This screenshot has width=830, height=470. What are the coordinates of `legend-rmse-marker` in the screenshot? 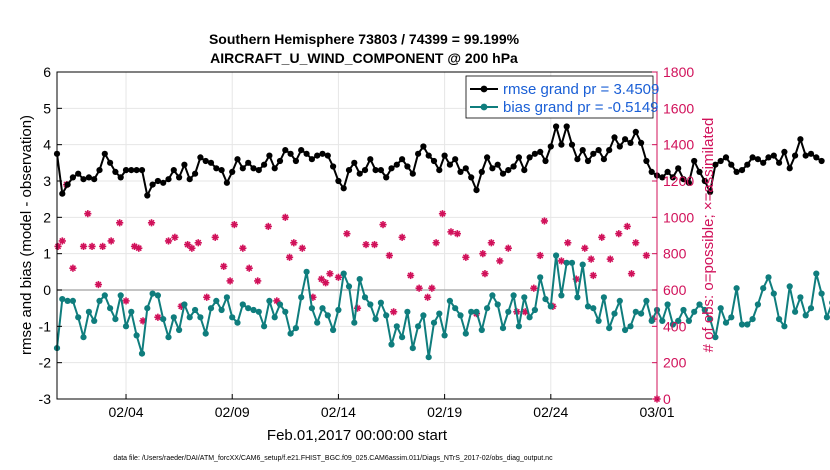 It's located at (484, 89).